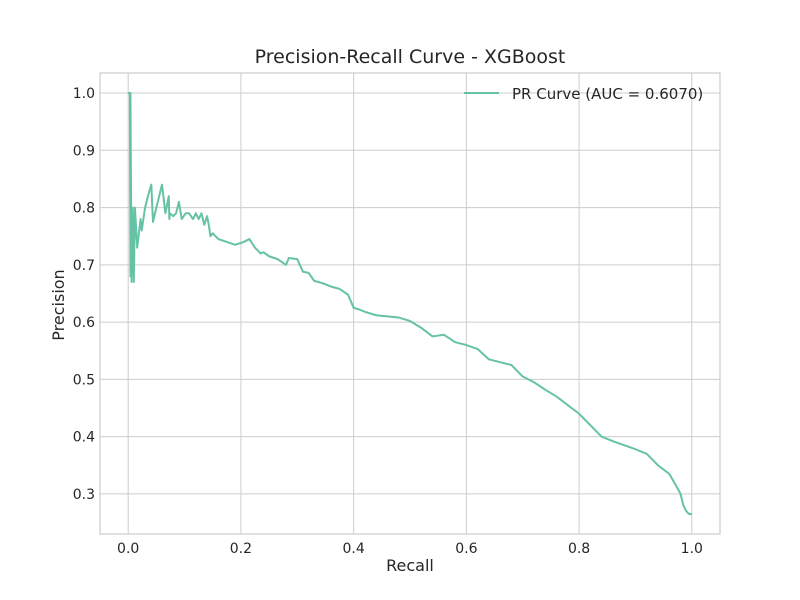  I want to click on y-tick-label: 0.5, so click(84, 380).